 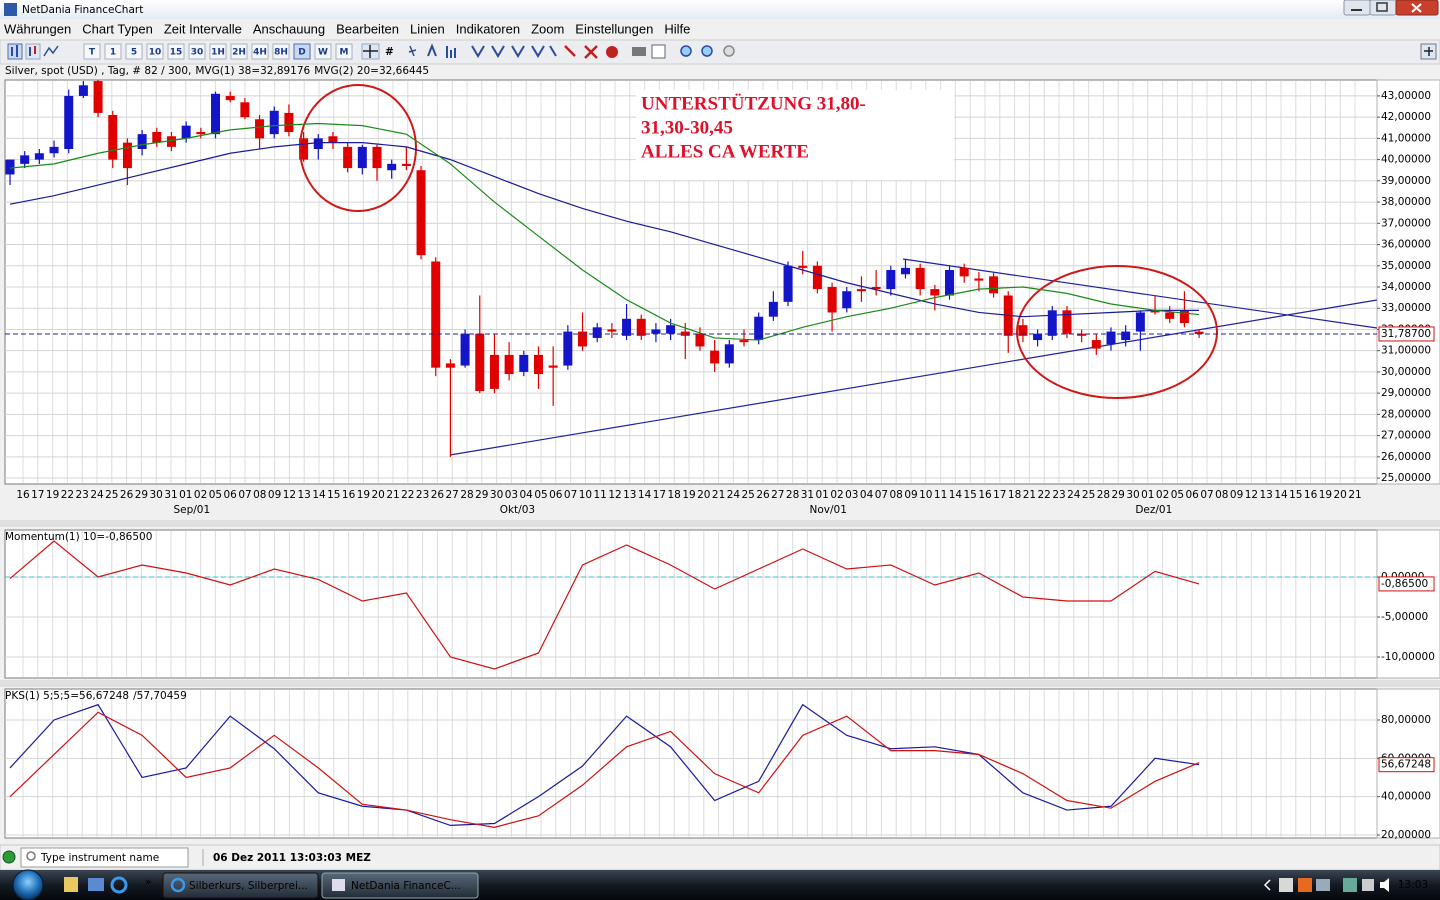 What do you see at coordinates (822, 495) in the screenshot?
I see `x-tick-label: 01` at bounding box center [822, 495].